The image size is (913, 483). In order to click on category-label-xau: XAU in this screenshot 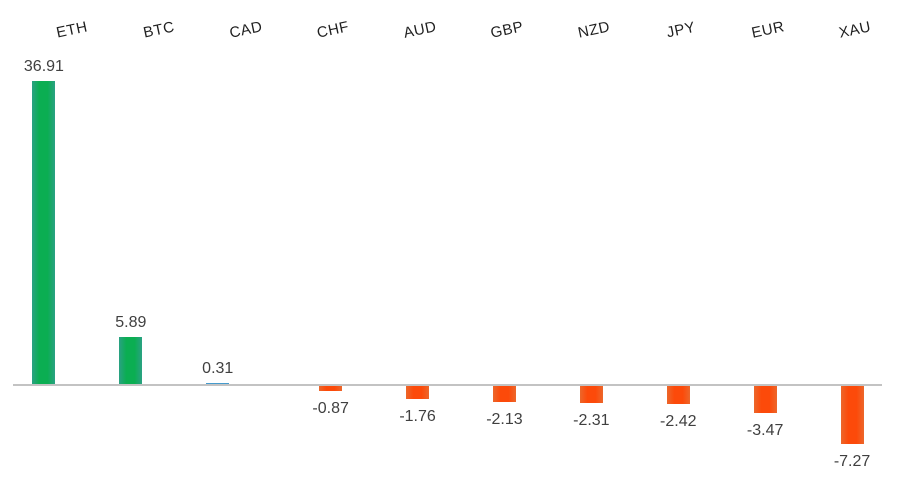, I will do `click(854, 30)`.